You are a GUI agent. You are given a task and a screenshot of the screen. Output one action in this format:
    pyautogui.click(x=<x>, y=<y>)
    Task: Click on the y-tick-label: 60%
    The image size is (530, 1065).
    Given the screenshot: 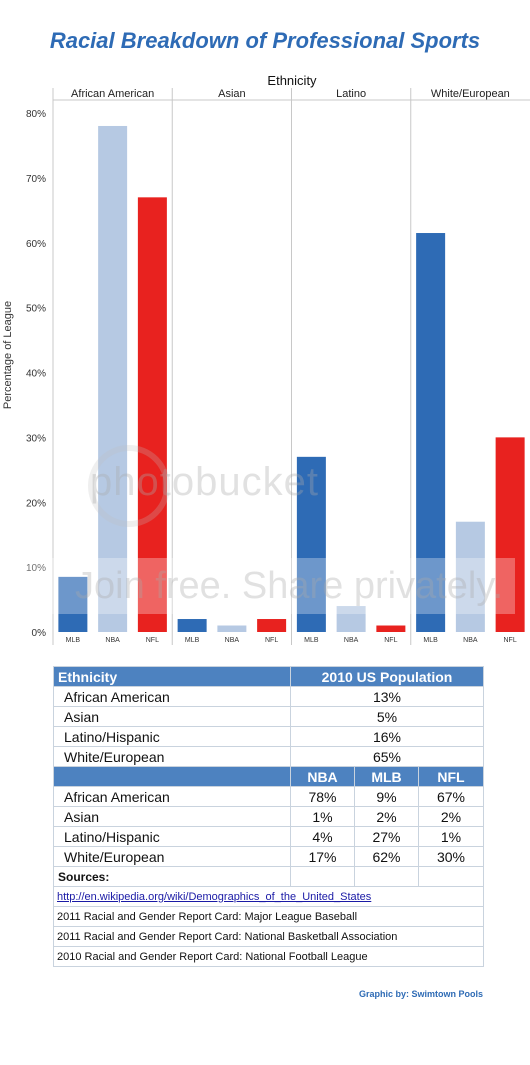 What is the action you would take?
    pyautogui.click(x=36, y=244)
    